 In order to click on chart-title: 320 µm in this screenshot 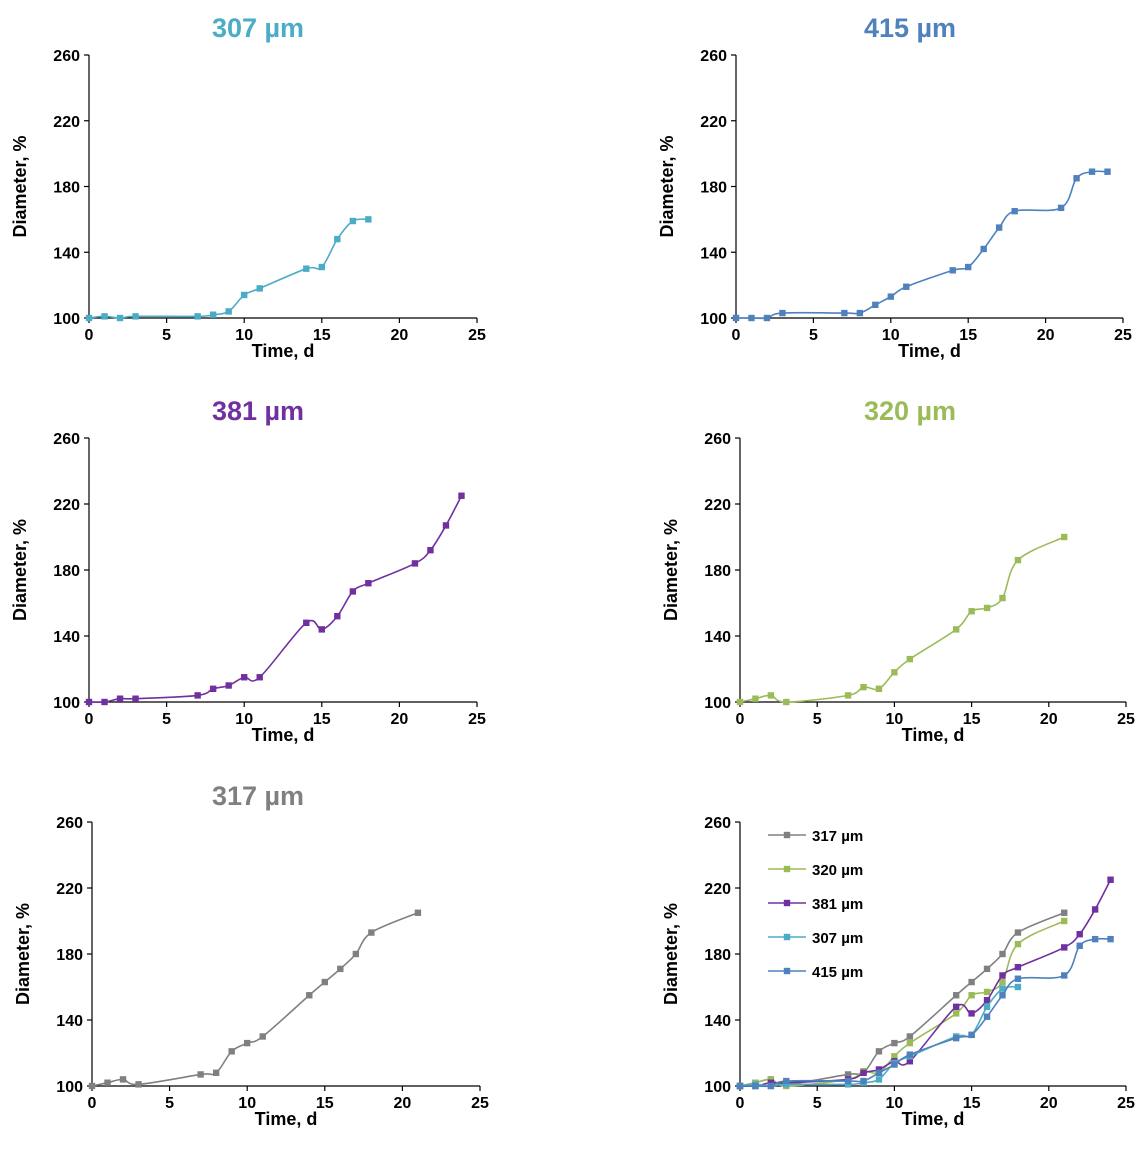, I will do `click(910, 411)`.